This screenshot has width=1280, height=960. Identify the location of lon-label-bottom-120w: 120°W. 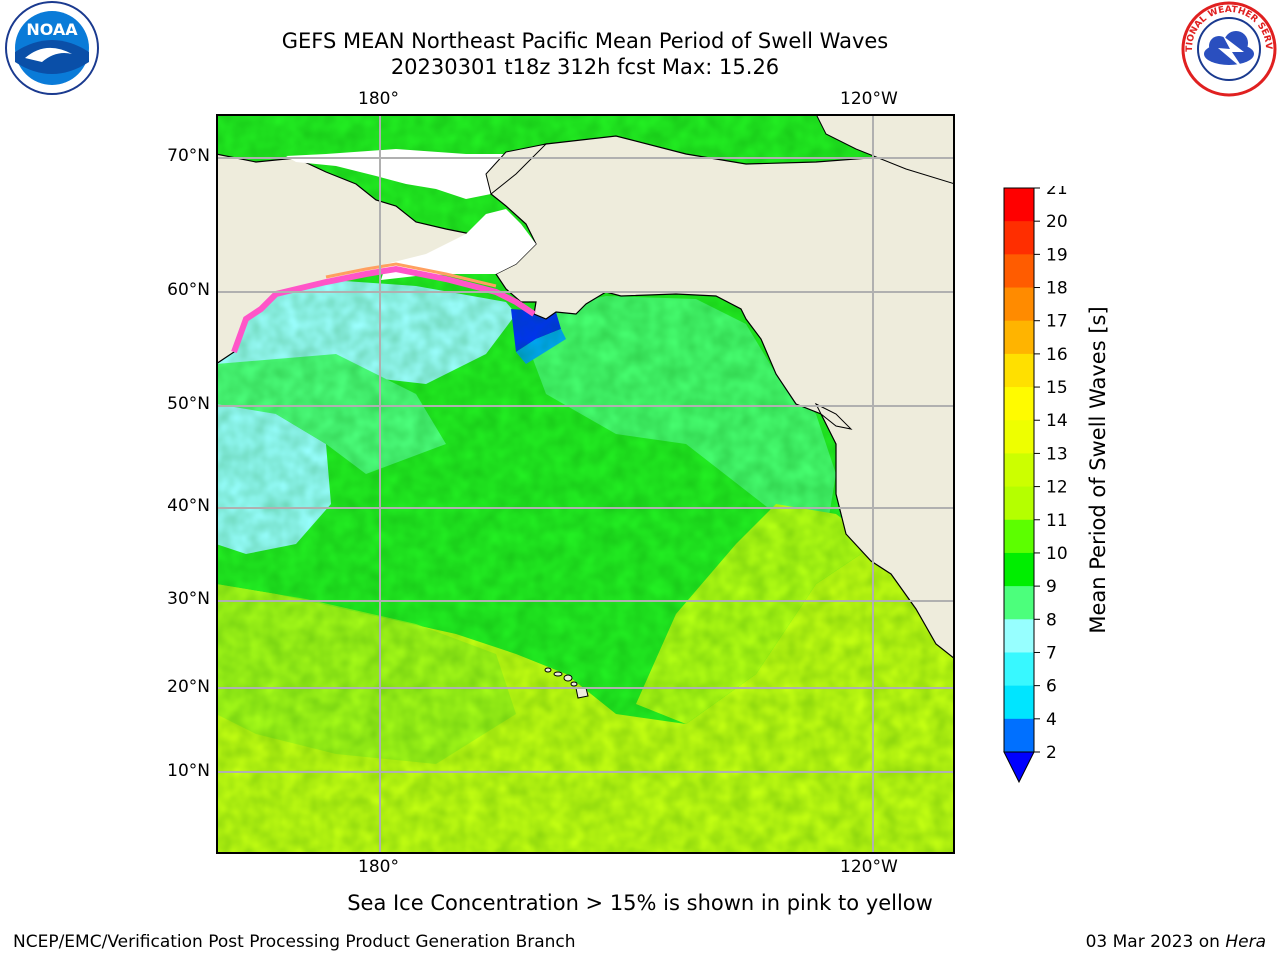
(869, 867).